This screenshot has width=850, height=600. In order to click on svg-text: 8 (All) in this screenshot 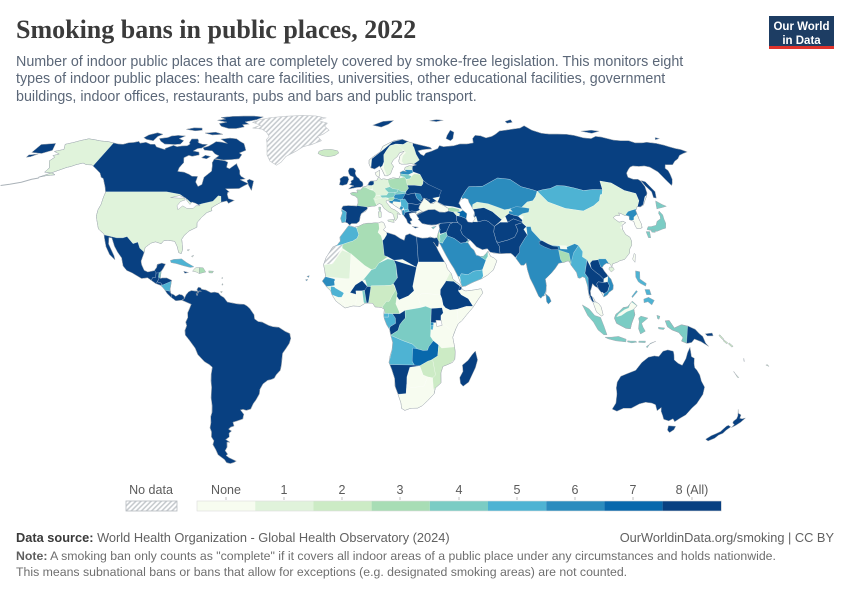, I will do `click(692, 490)`.